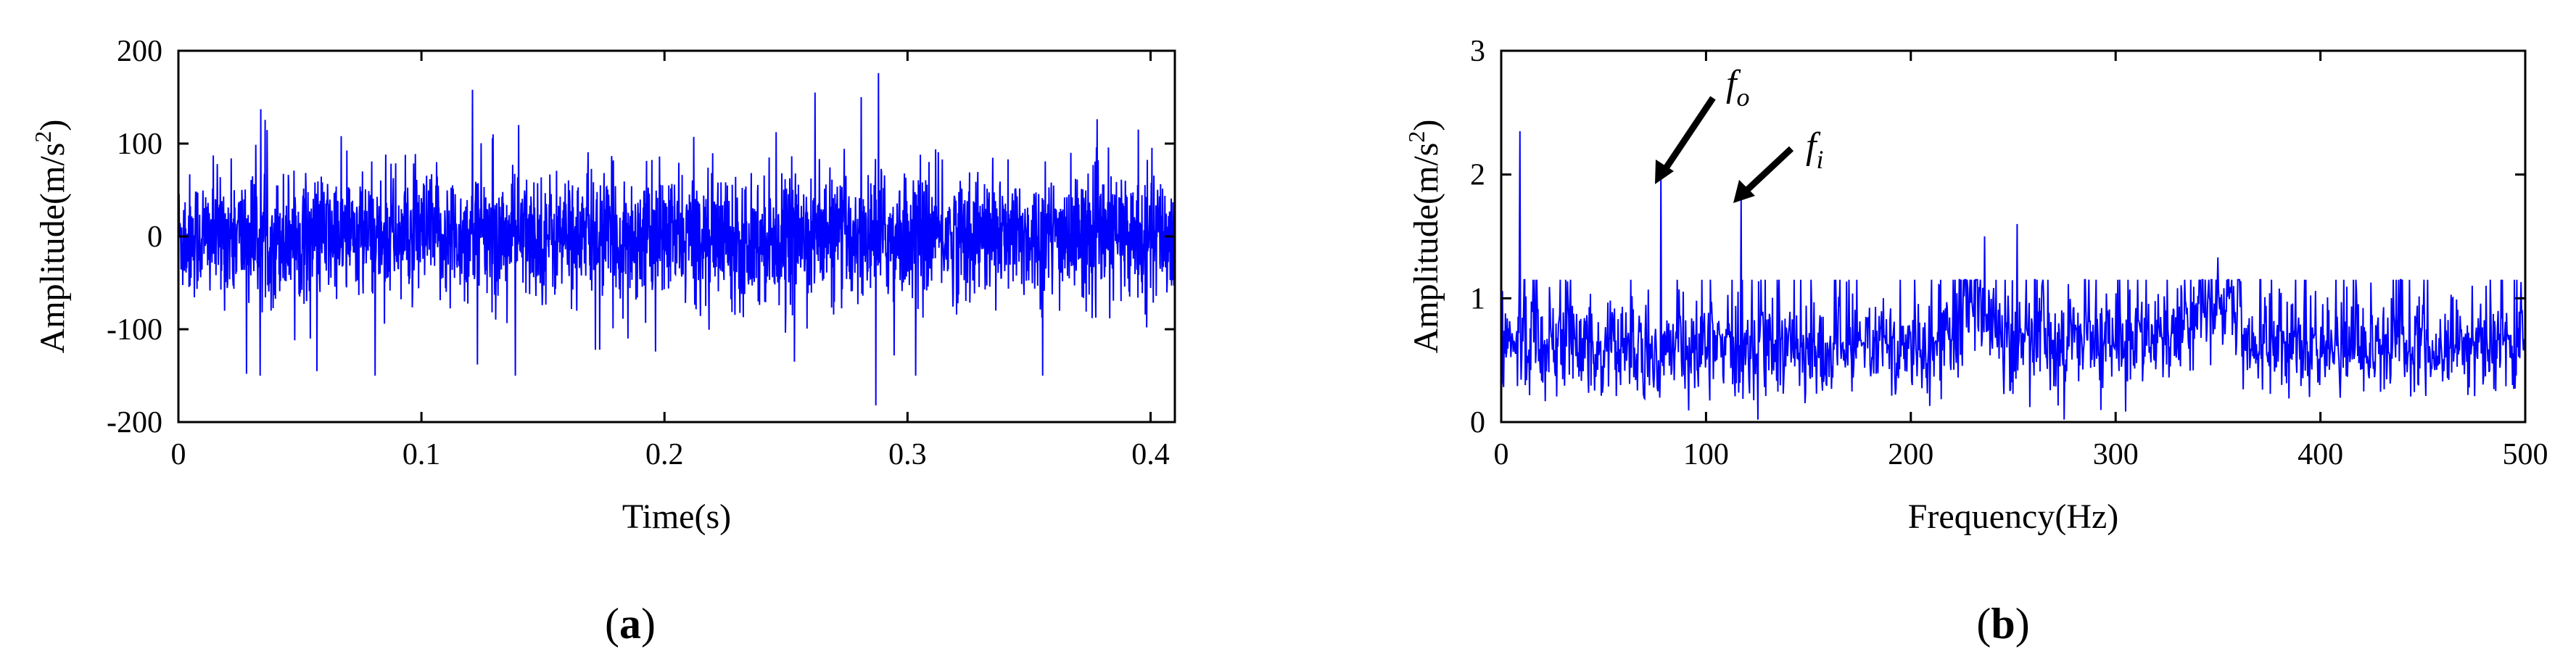 The width and height of the screenshot is (2576, 665). Describe the element at coordinates (2013, 516) in the screenshot. I see `x-axis-label-b: Frequency(Hz)` at that location.